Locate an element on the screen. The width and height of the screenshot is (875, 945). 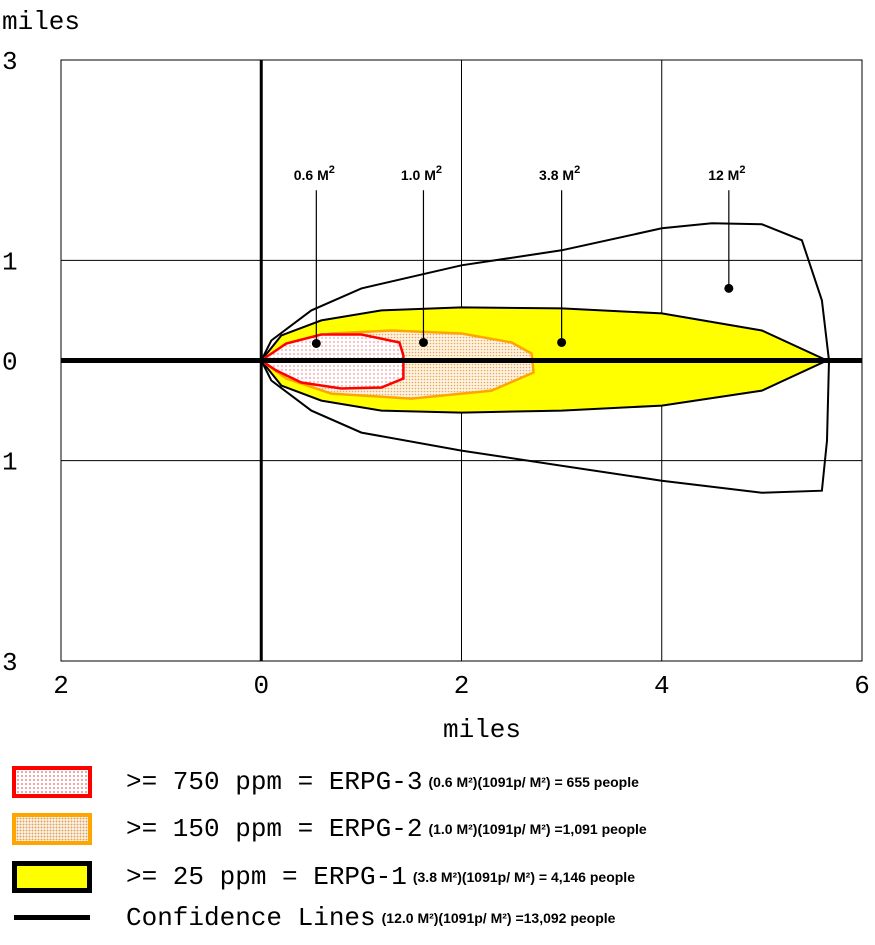
legend-main-erpg3: >= 750 ppm = ERPG-3 is located at coordinates (274, 782).